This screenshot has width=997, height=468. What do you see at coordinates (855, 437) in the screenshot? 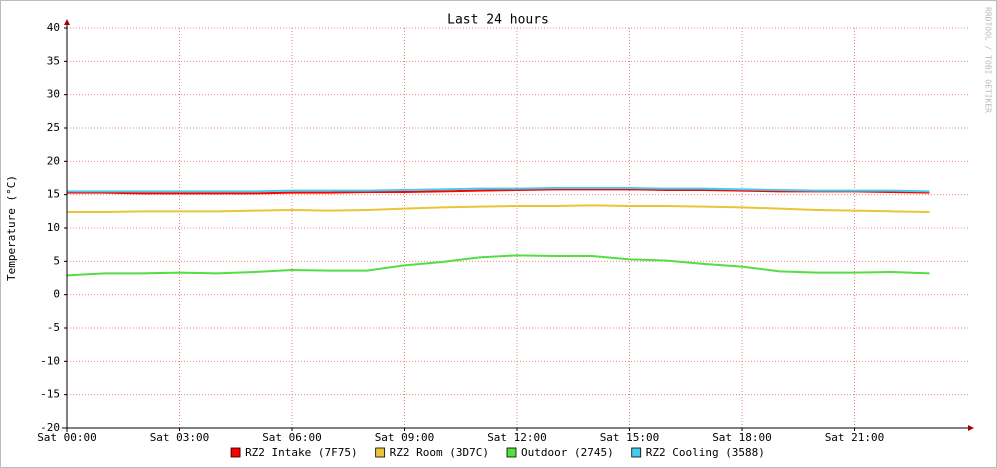
I see `x-tick-label: Sat 21:00` at bounding box center [855, 437].